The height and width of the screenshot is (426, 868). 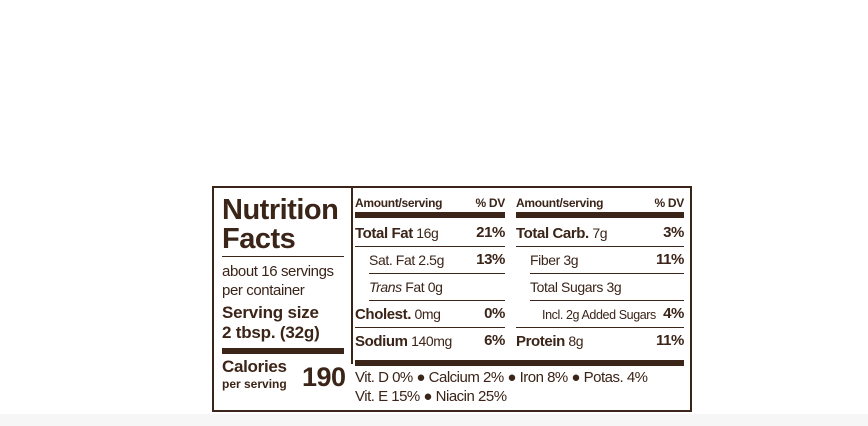 I want to click on servings-line2: per container, so click(x=263, y=290).